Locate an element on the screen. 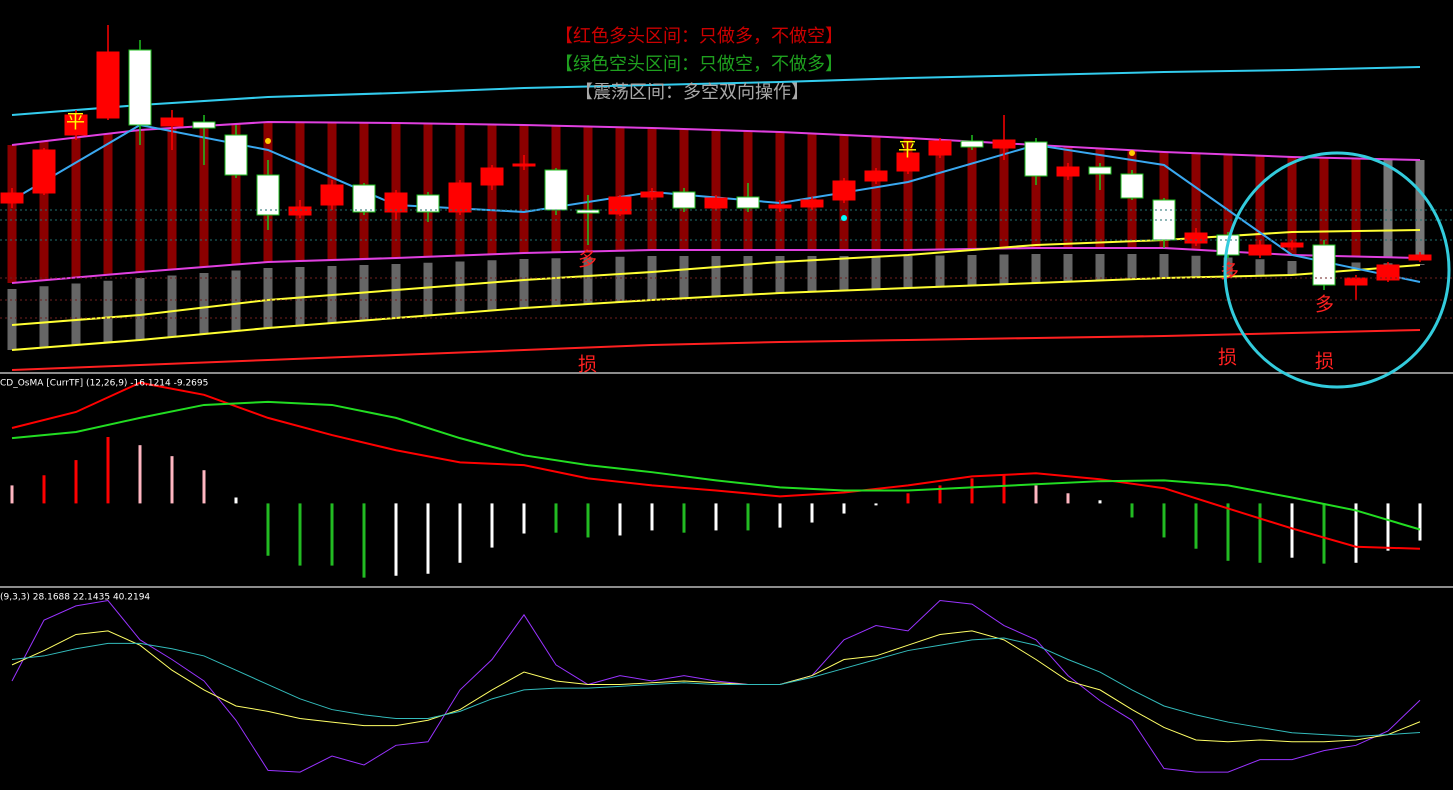  header-line: 【绿色空头区间：只做空，不做多】 is located at coordinates (699, 64).